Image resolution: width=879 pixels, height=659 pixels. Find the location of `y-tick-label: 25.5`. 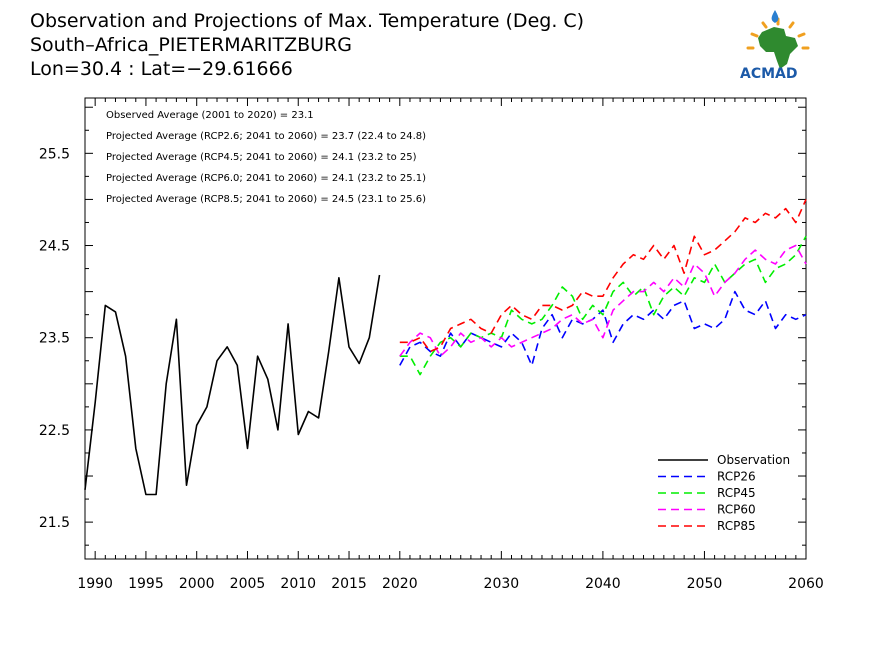

y-tick-label: 25.5 is located at coordinates (54, 154).